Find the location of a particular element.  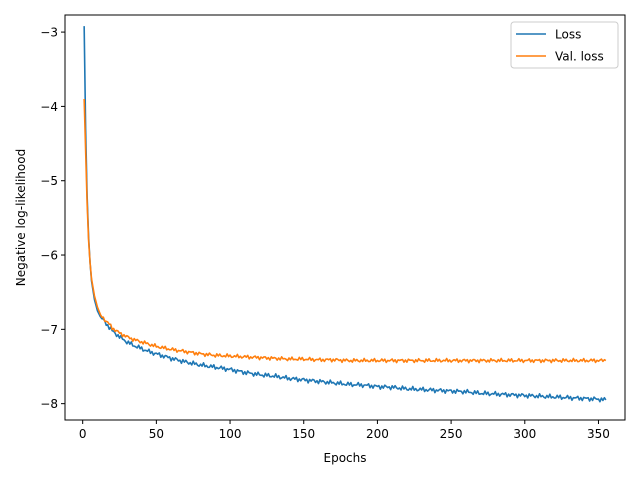

y-tick-label: −3 is located at coordinates (49, 33).